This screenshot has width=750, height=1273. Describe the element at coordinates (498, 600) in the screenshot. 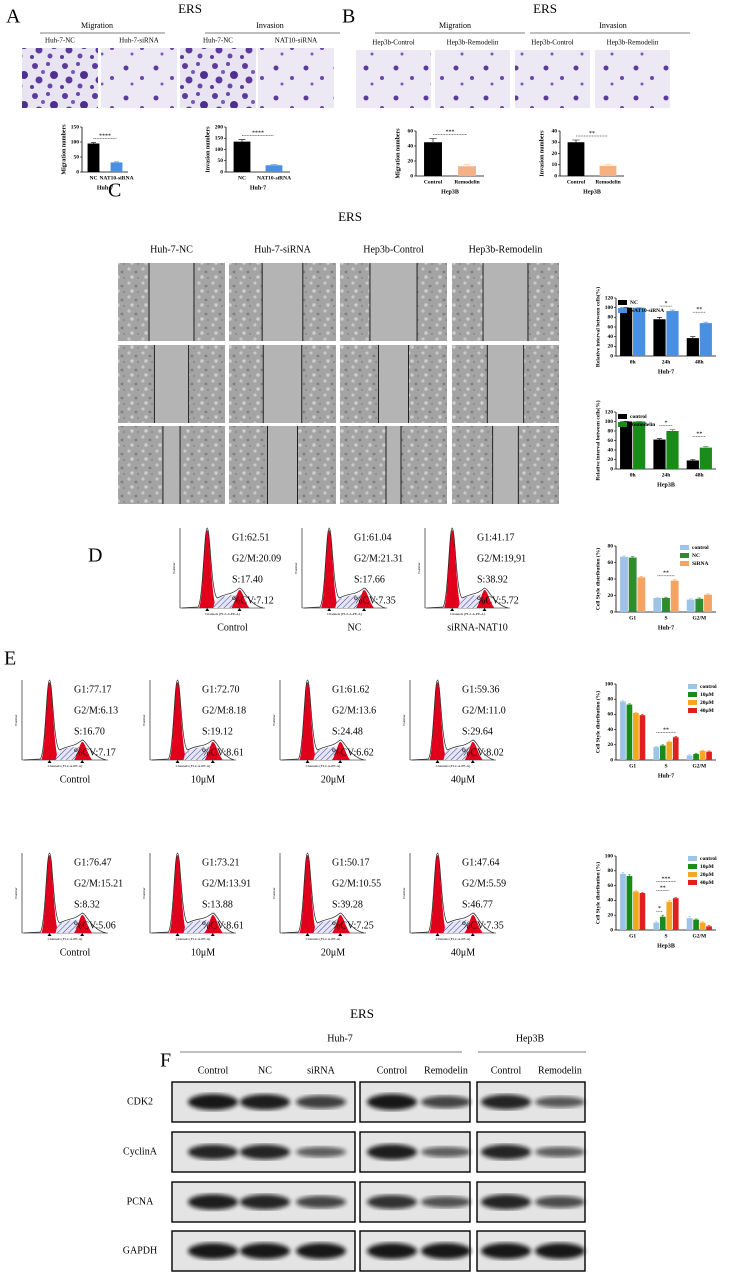

I see `cell-cycle-stat: %CV:5.72` at that location.